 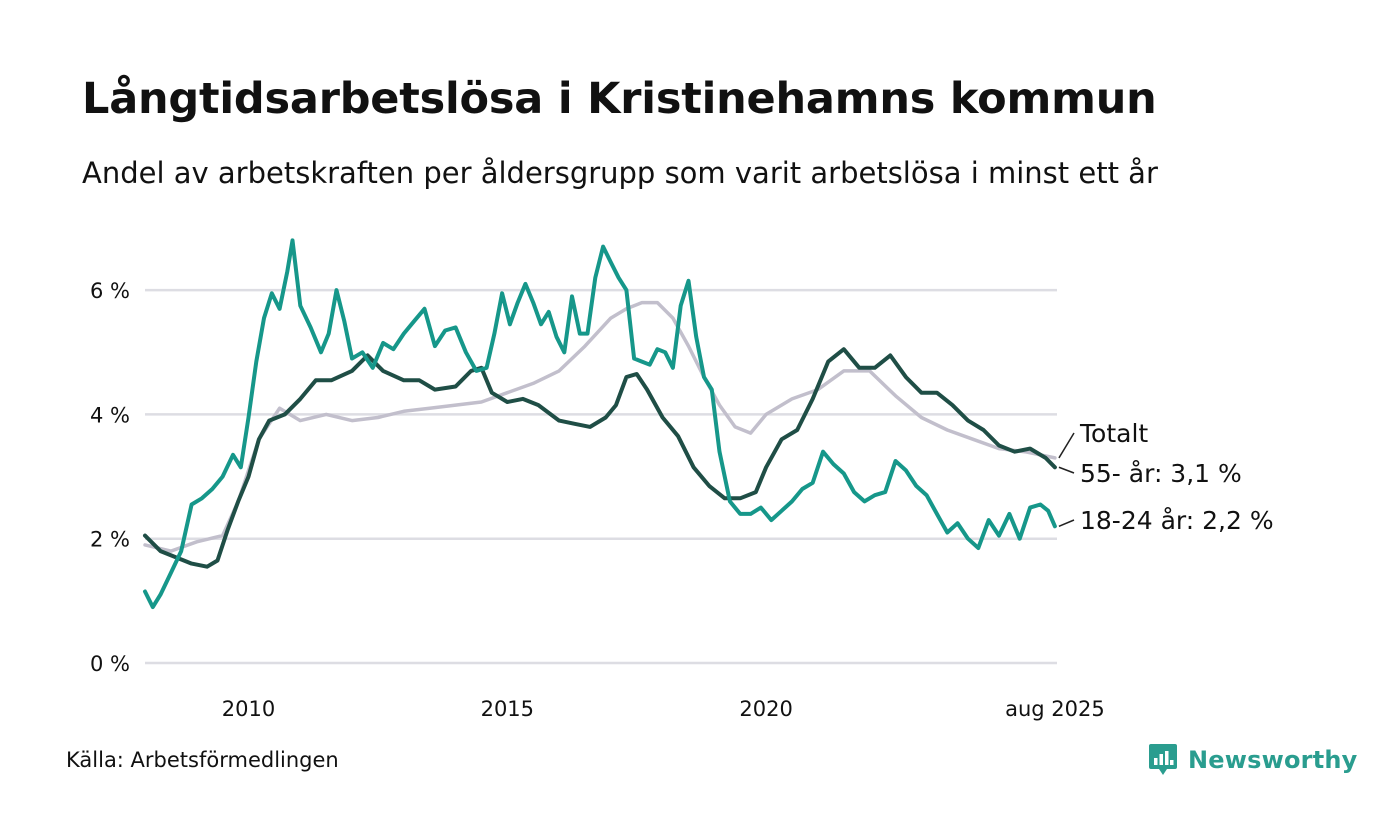 What do you see at coordinates (1273, 760) in the screenshot?
I see `brand-name: Newsworthy` at bounding box center [1273, 760].